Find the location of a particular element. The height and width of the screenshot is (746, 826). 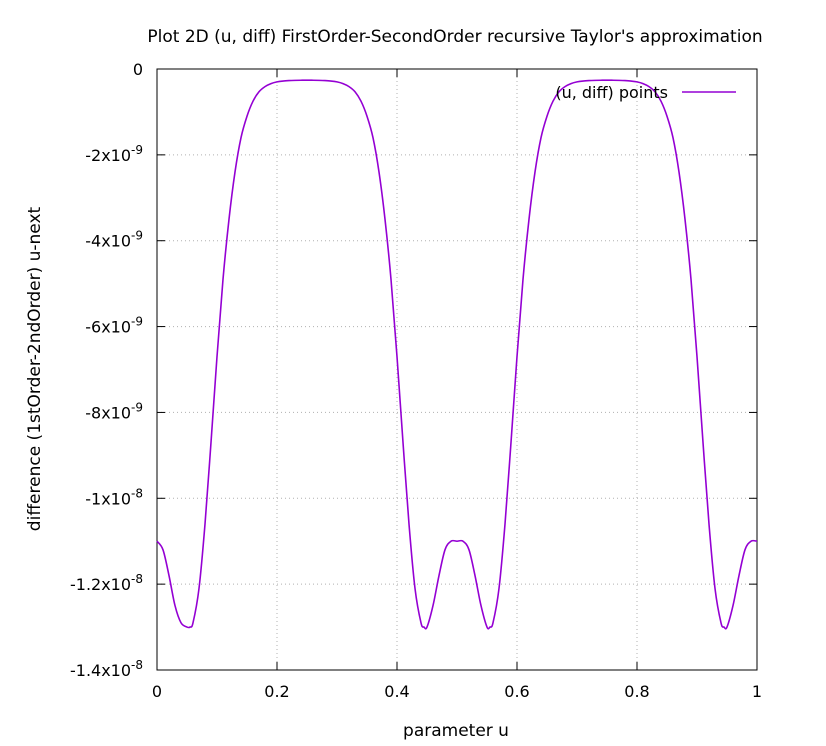

y-tick-mantissa: -6x10 is located at coordinates (108, 327).